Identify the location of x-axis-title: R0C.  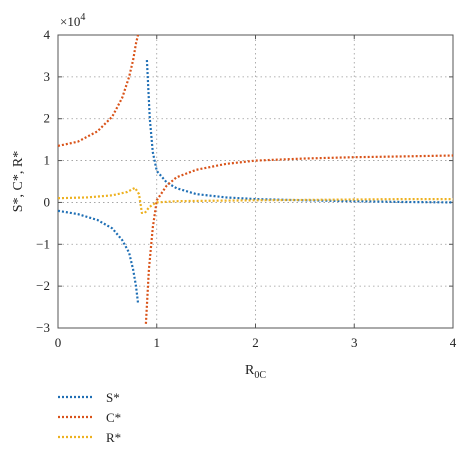
(255, 372).